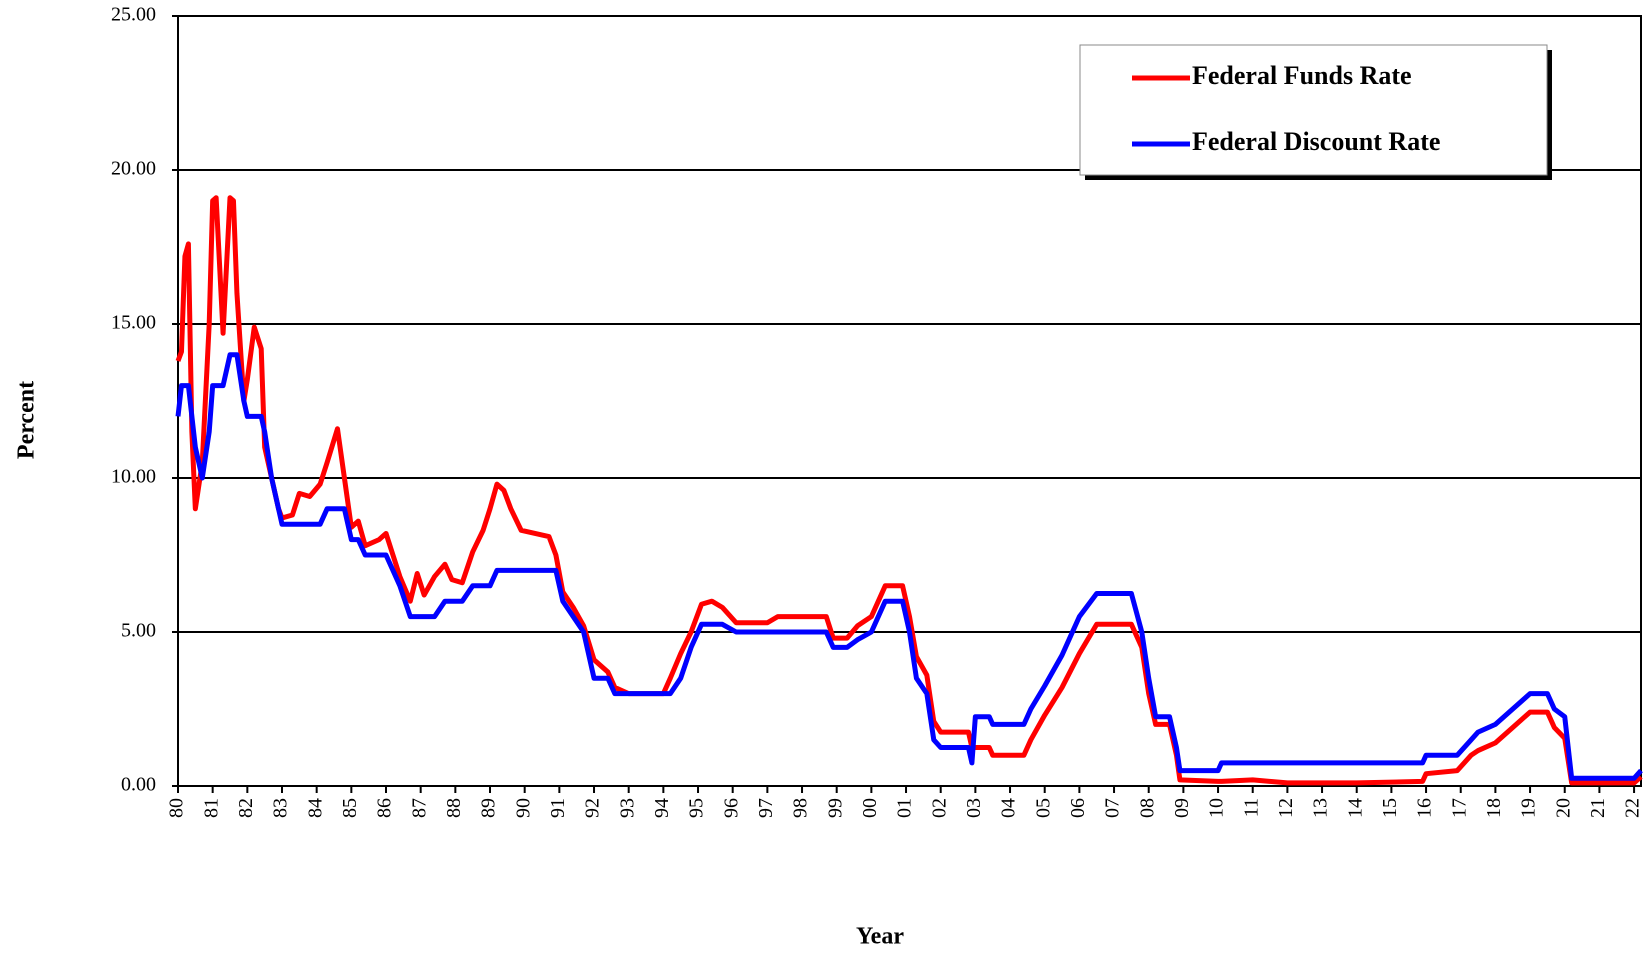 Image resolution: width=1644 pixels, height=957 pixels. I want to click on x-tick-label: 22, so click(1633, 808).